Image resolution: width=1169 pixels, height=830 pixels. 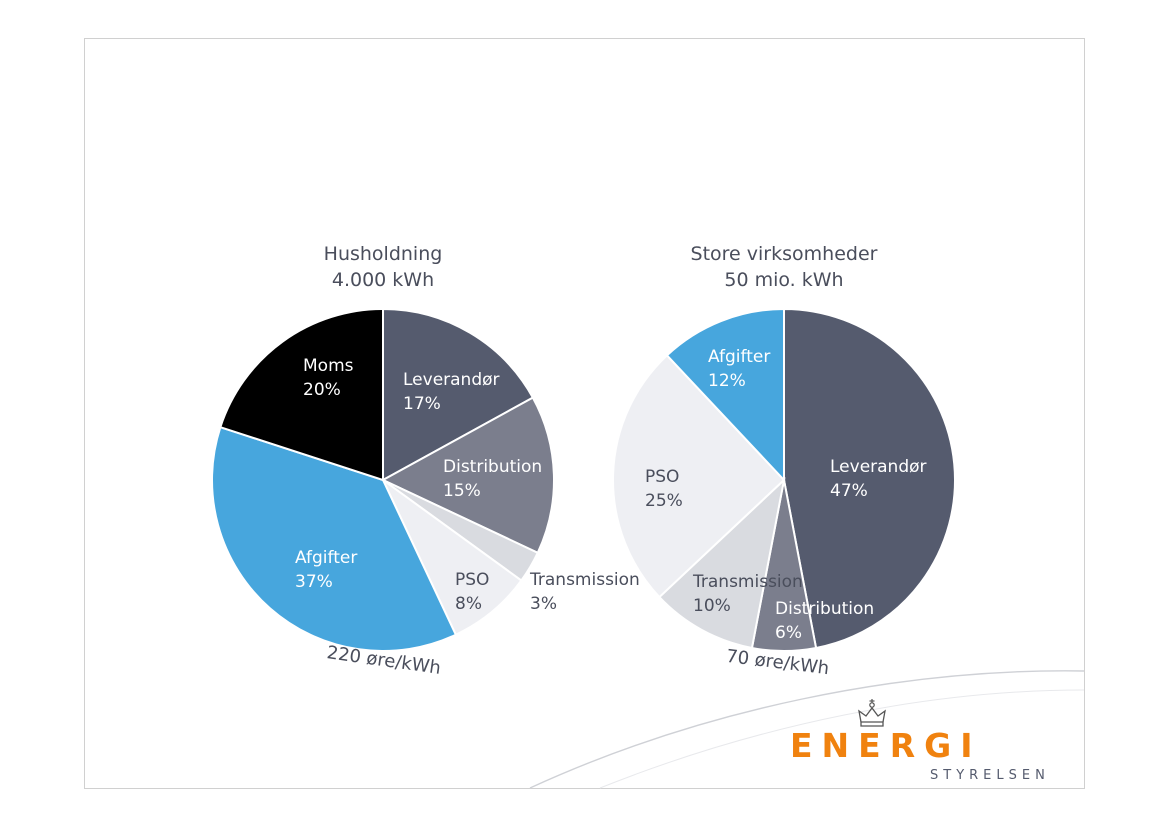 I want to click on pie-slice-pso, so click(x=698, y=476).